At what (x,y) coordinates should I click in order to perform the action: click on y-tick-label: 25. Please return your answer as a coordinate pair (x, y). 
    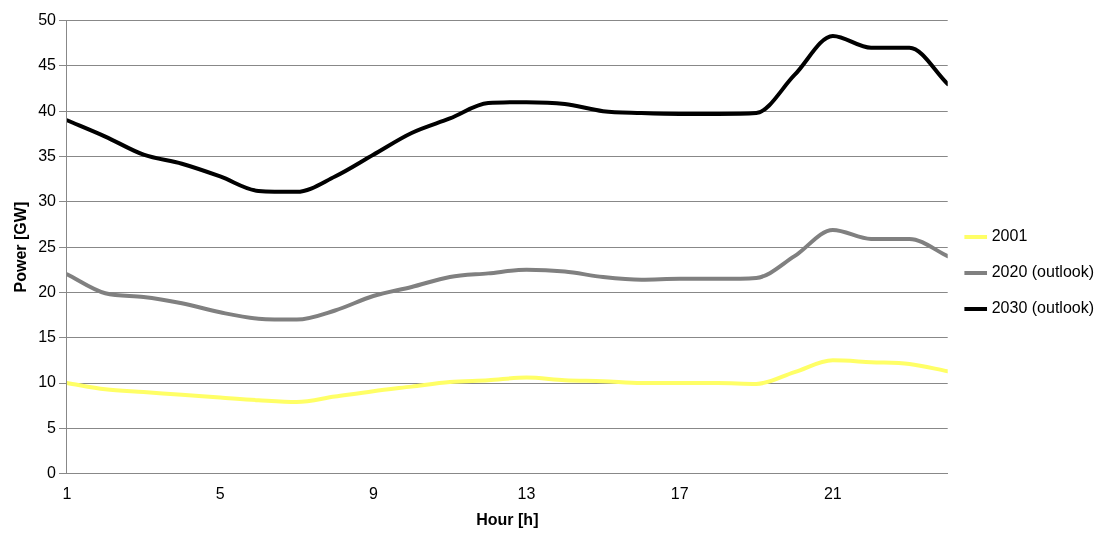
    Looking at the image, I should click on (47, 246).